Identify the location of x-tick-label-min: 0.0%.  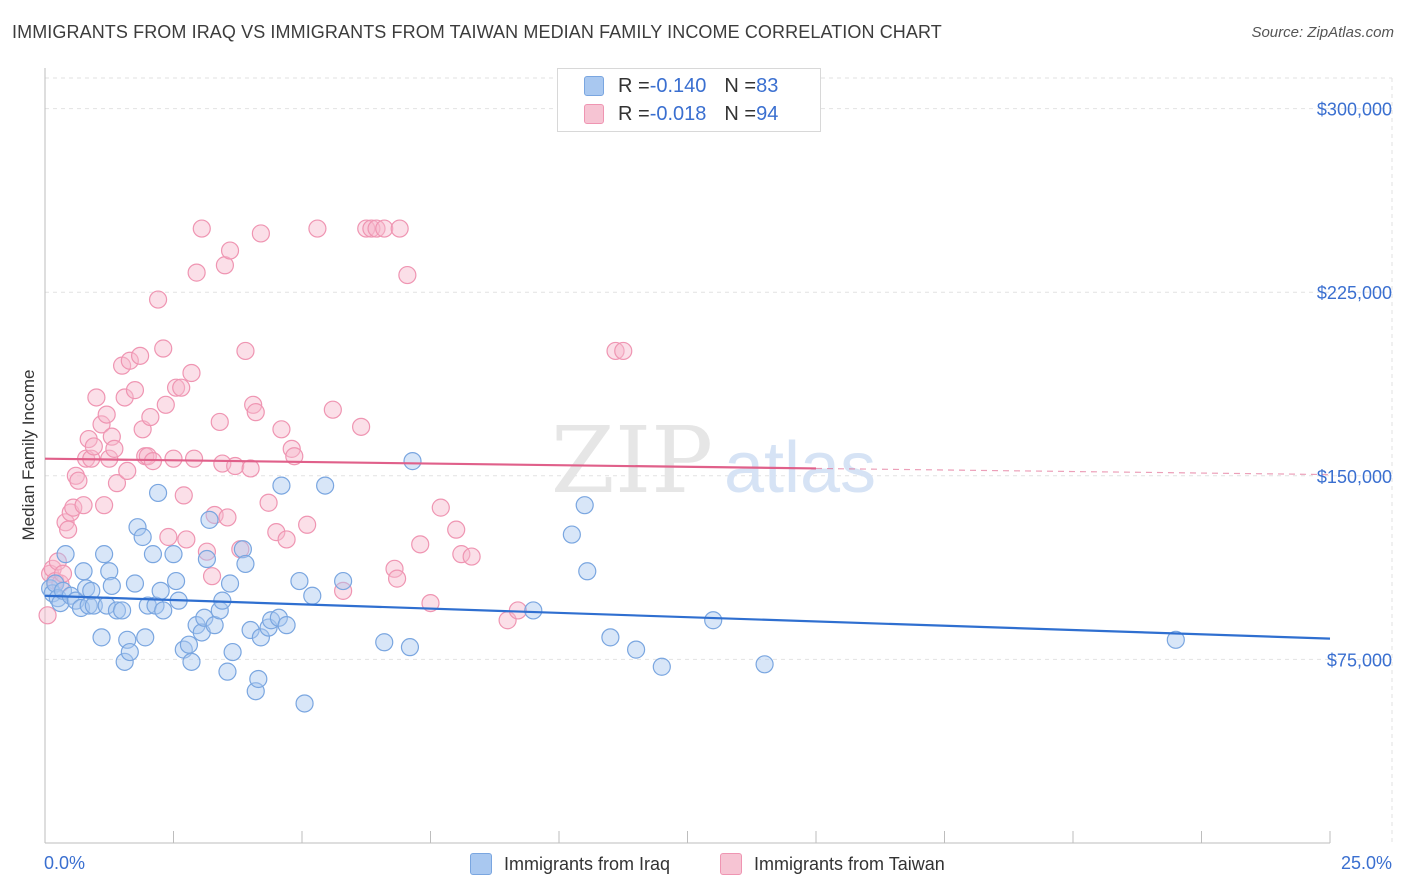
(64, 863).